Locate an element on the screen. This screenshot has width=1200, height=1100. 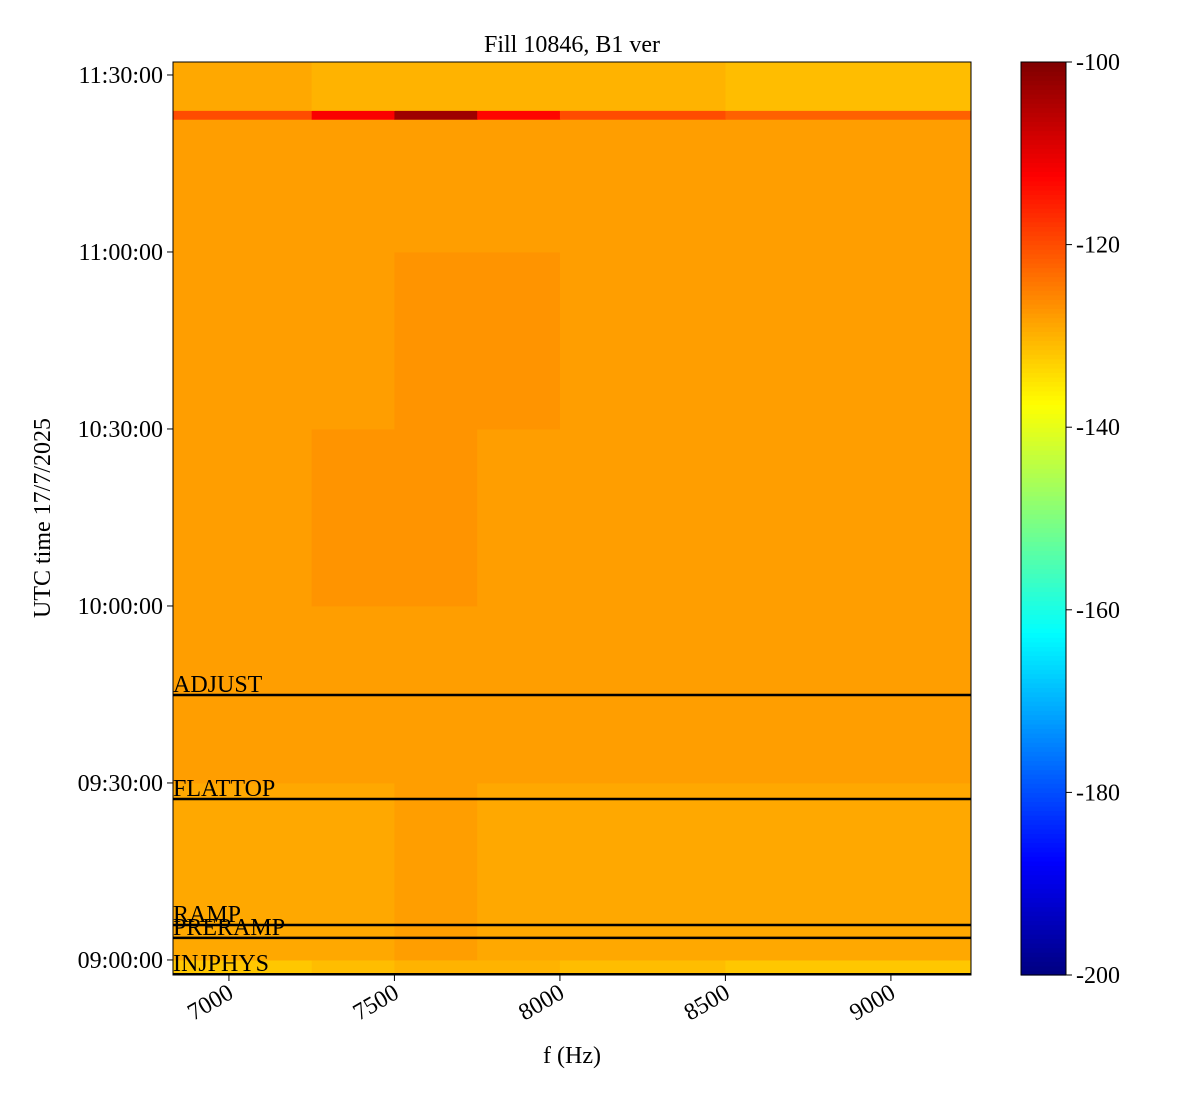
y-tick-label: 10:00:00 is located at coordinates (120, 607).